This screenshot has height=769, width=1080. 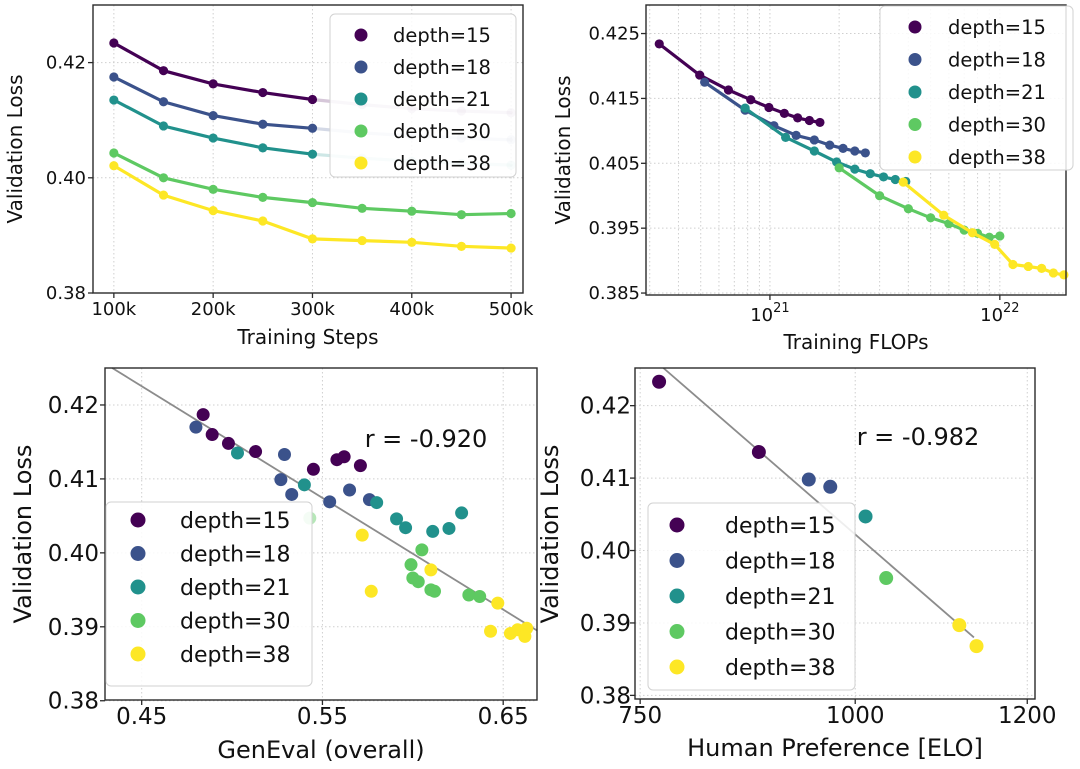 I want to click on scatter-depth21, so click(x=865, y=516).